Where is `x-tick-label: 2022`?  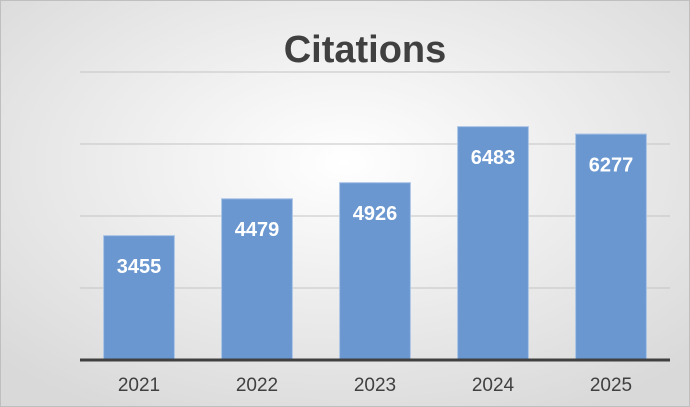
x-tick-label: 2022 is located at coordinates (257, 385).